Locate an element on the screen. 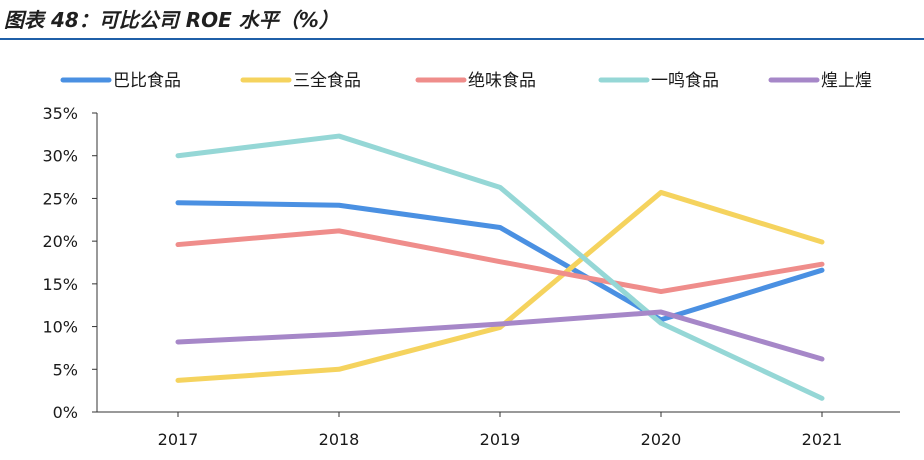 This screenshot has width=924, height=460. y-tick-label: 35% is located at coordinates (60, 113).